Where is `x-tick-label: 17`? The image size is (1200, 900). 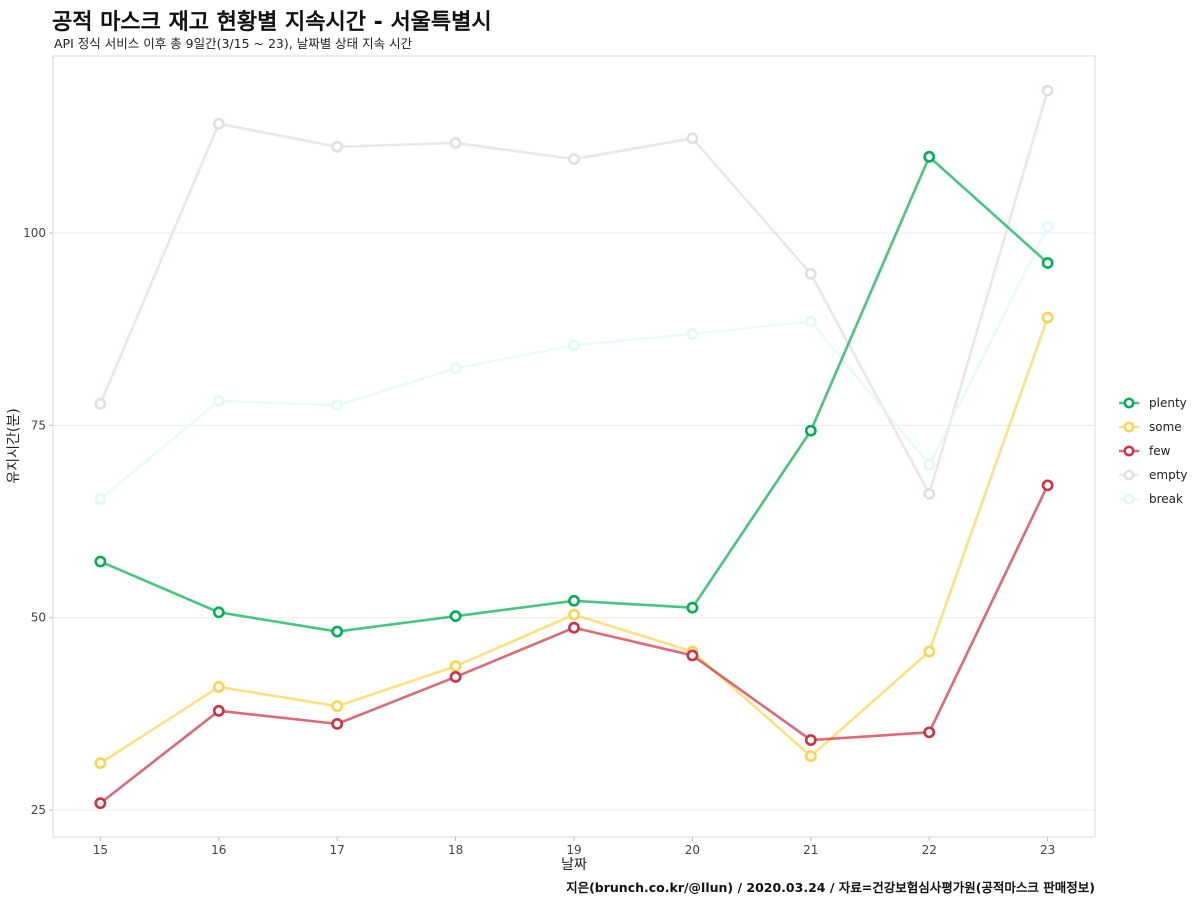 x-tick-label: 17 is located at coordinates (337, 850).